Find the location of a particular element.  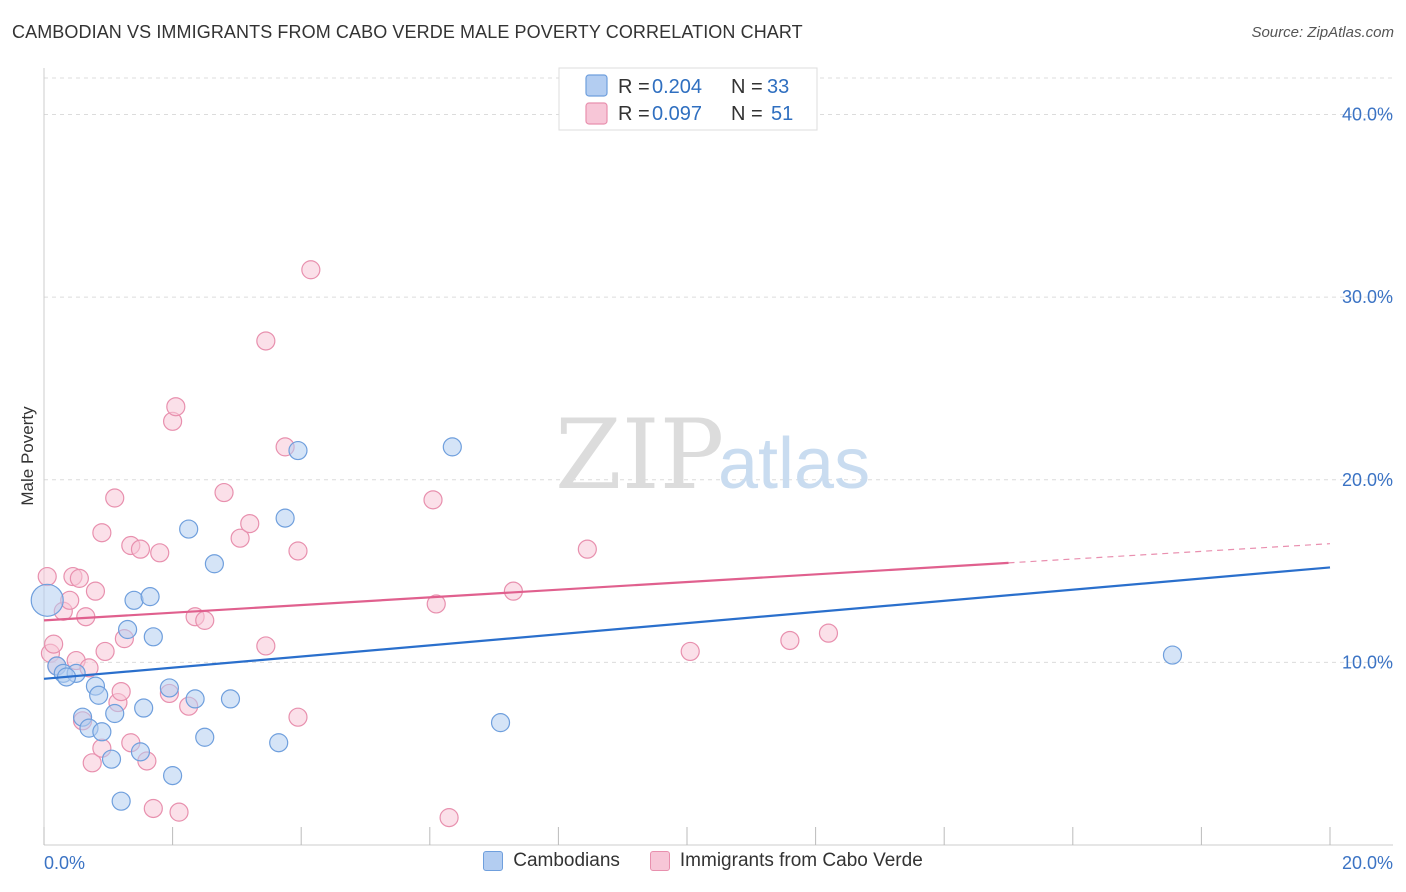

trend-line-cambodians is located at coordinates (687, 623).